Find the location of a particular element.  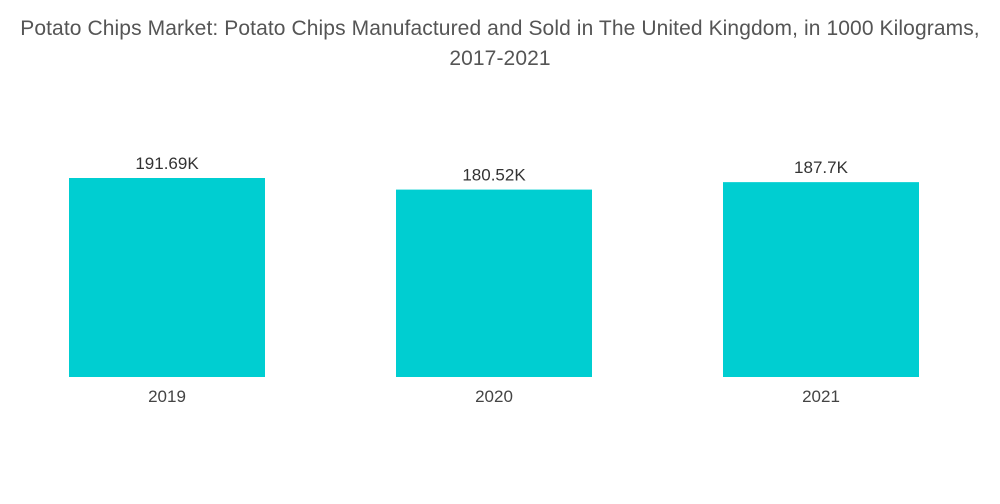

bar-2021 is located at coordinates (821, 279).